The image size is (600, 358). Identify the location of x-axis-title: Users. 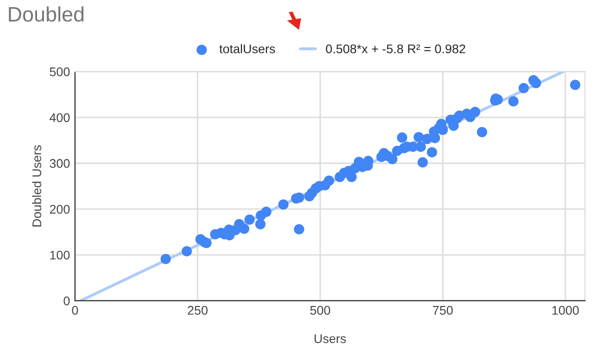
(330, 339).